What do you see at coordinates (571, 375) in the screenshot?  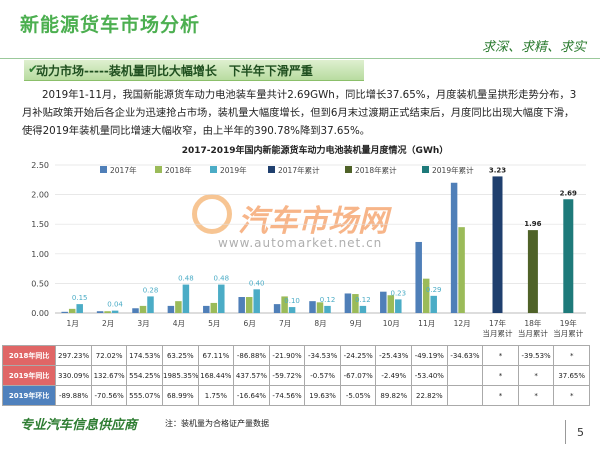 I see `table-cell: 37.65%` at bounding box center [571, 375].